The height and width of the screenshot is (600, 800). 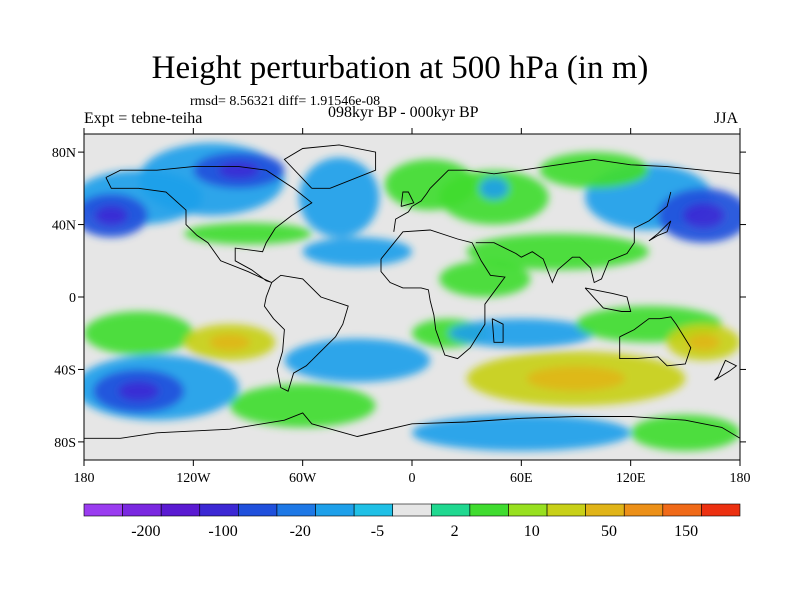 What do you see at coordinates (686, 531) in the screenshot?
I see `colorbar-label: 150` at bounding box center [686, 531].